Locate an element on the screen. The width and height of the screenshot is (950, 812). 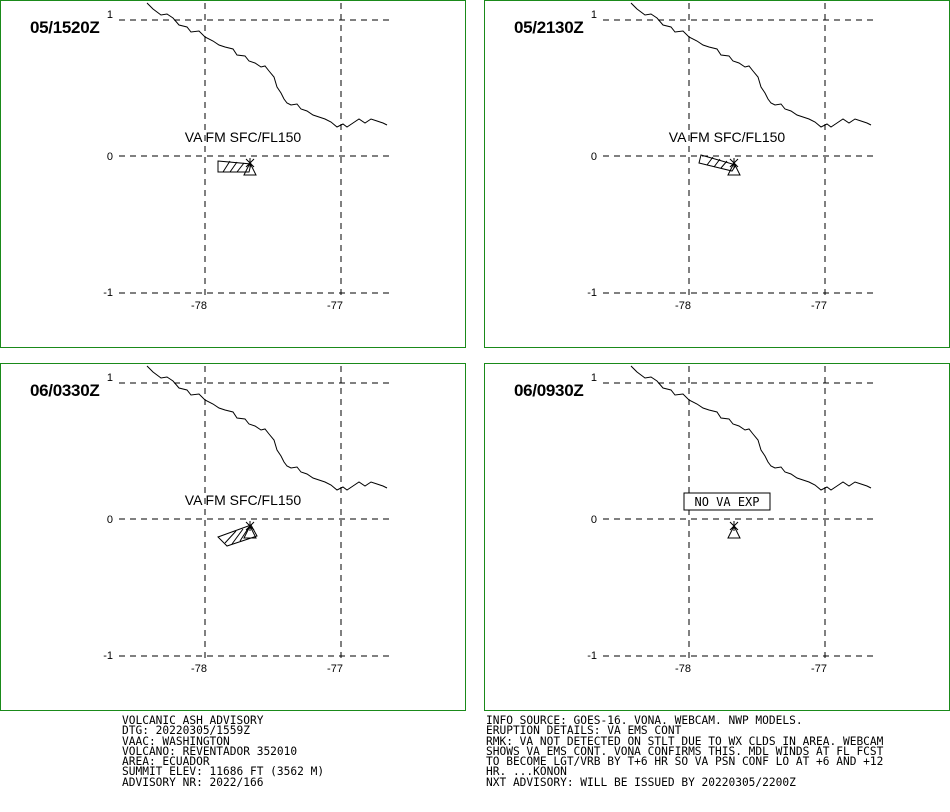
advisory-line: DTG: 20220305/1559Z is located at coordinates (186, 731).